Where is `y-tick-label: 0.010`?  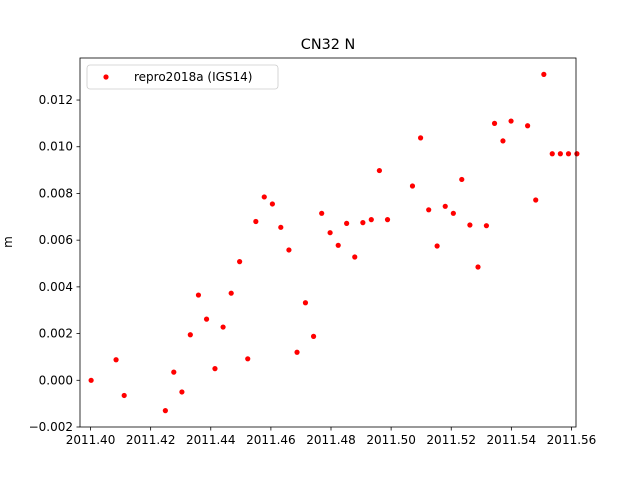
y-tick-label: 0.010 is located at coordinates (56, 147).